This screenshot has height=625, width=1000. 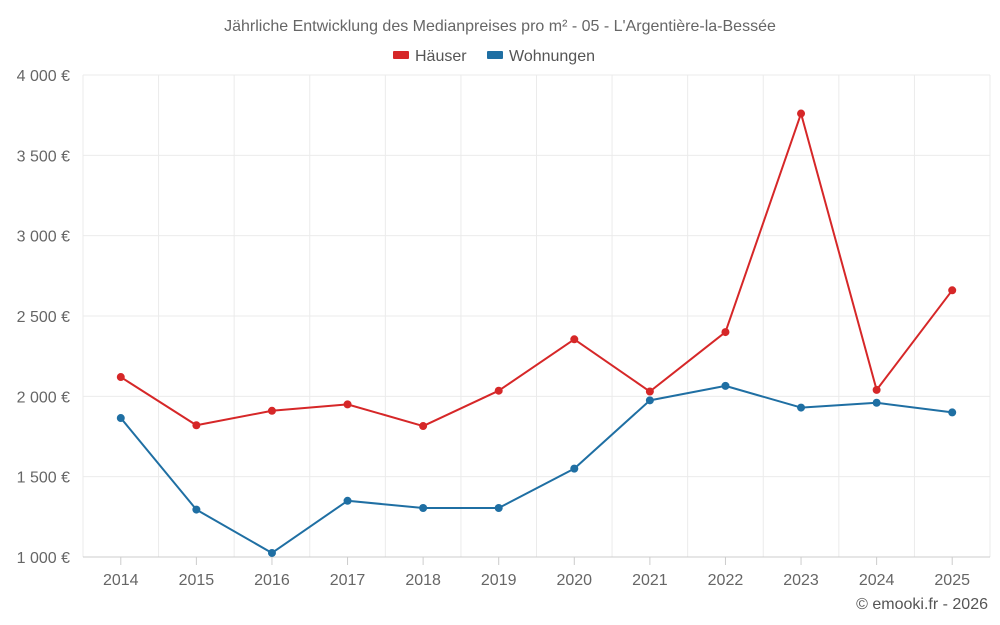 What do you see at coordinates (574, 580) in the screenshot?
I see `x-tick-label: 2020` at bounding box center [574, 580].